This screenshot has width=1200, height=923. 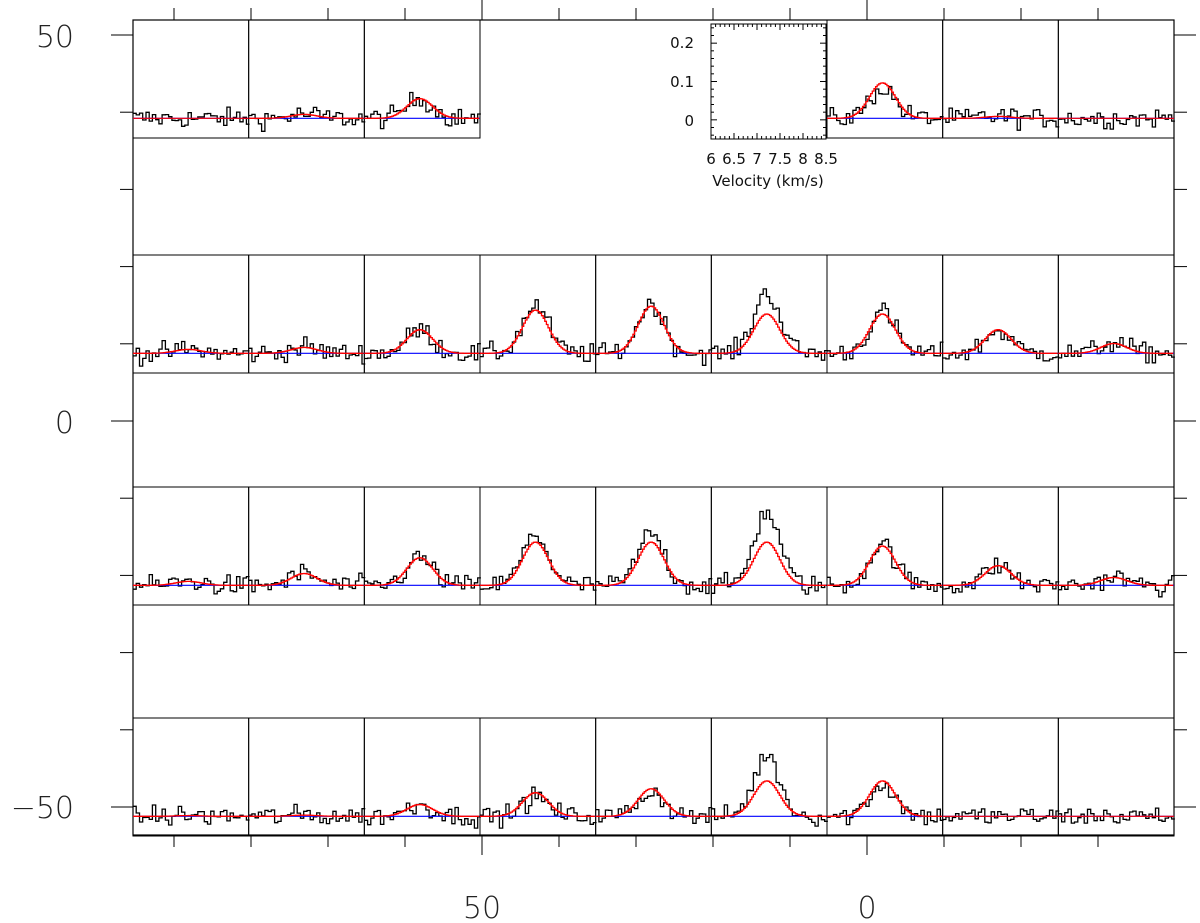 I want to click on inset-x-label-6: 6, so click(x=711, y=159).